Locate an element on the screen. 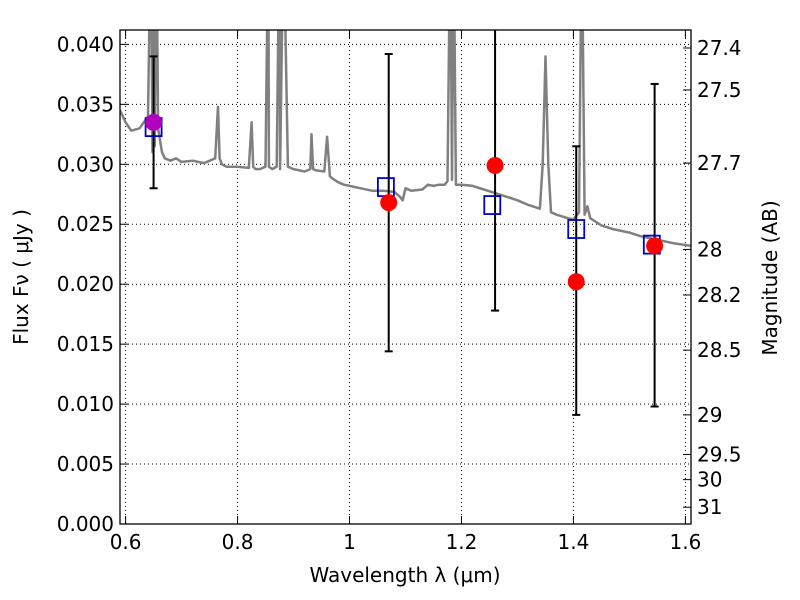 The height and width of the screenshot is (600, 800). x-tick-label: 1.4 is located at coordinates (574, 542).